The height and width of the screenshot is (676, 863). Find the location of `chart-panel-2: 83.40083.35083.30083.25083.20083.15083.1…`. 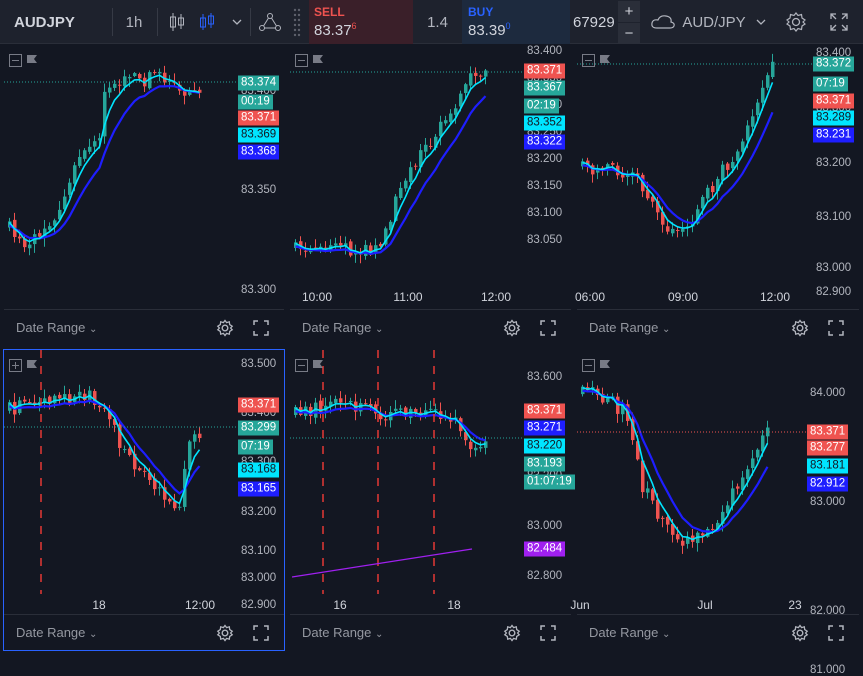

chart-panel-2: 83.40083.35083.30083.25083.20083.15083.1… is located at coordinates (430, 195).